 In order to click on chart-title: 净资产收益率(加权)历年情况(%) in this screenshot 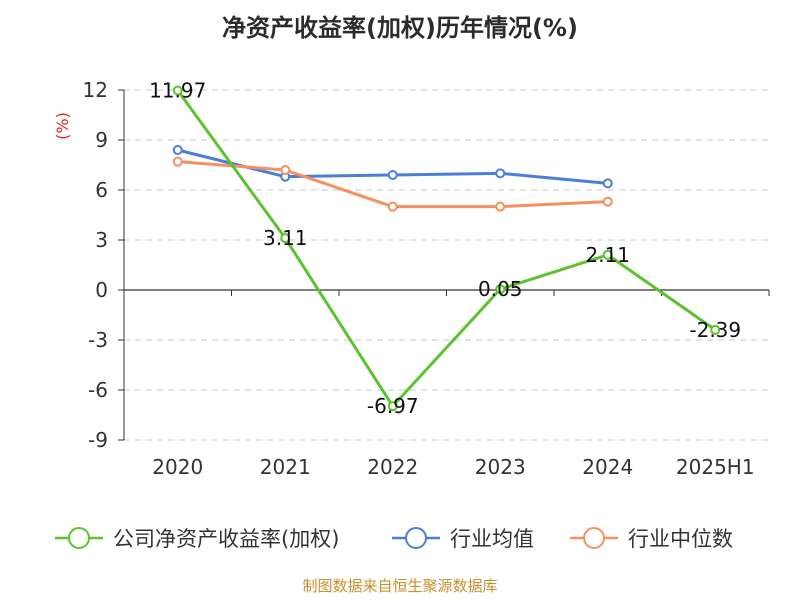, I will do `click(400, 28)`.